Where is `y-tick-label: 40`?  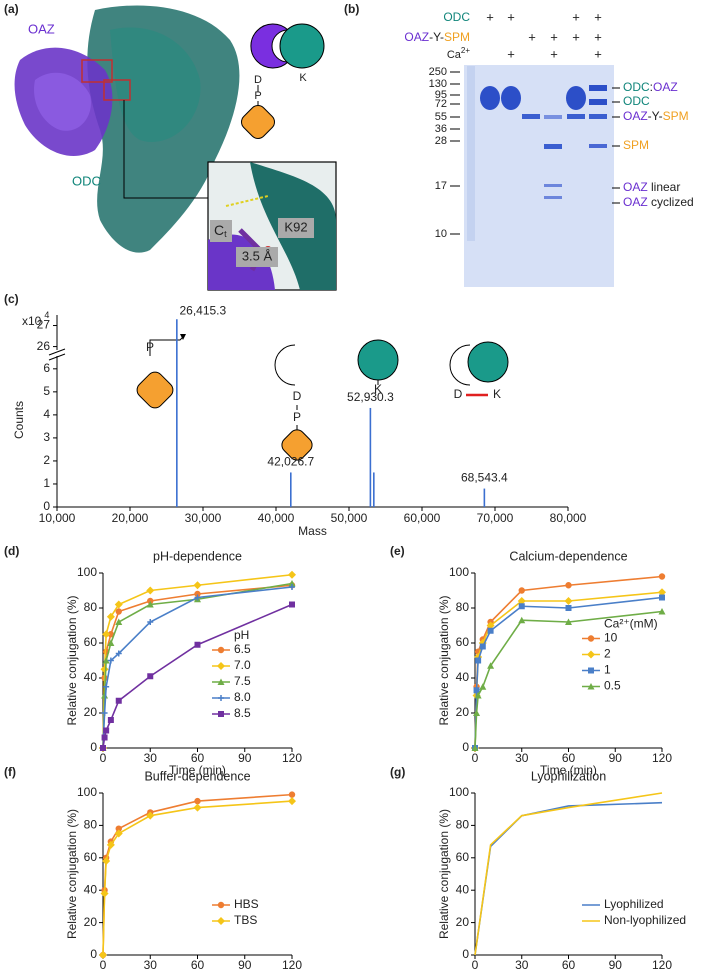 y-tick-label: 40 is located at coordinates (463, 889).